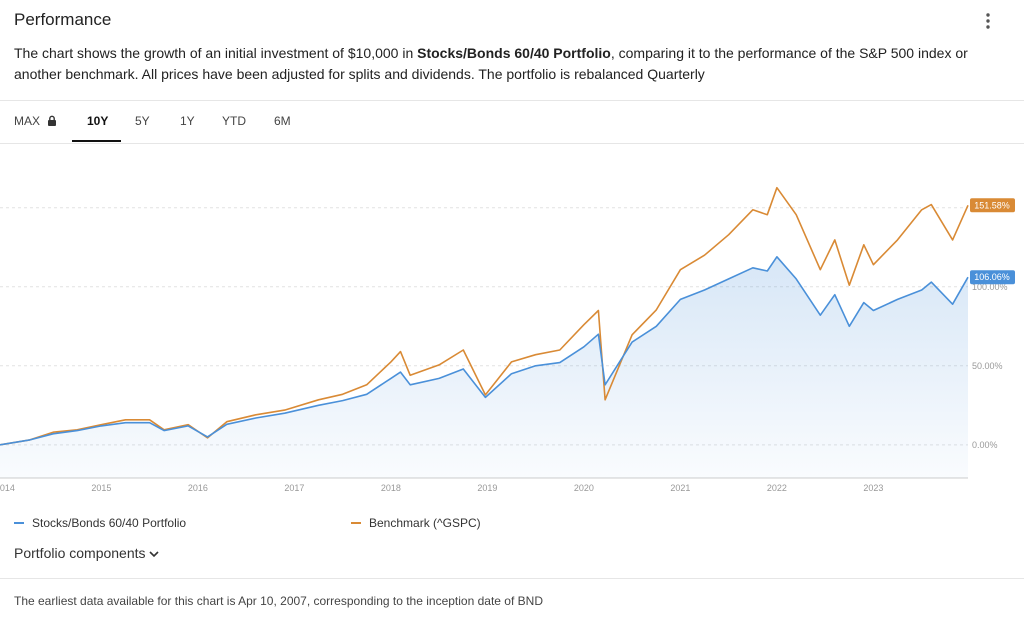  Describe the element at coordinates (680, 488) in the screenshot. I see `x-tick-label: 2021` at that location.